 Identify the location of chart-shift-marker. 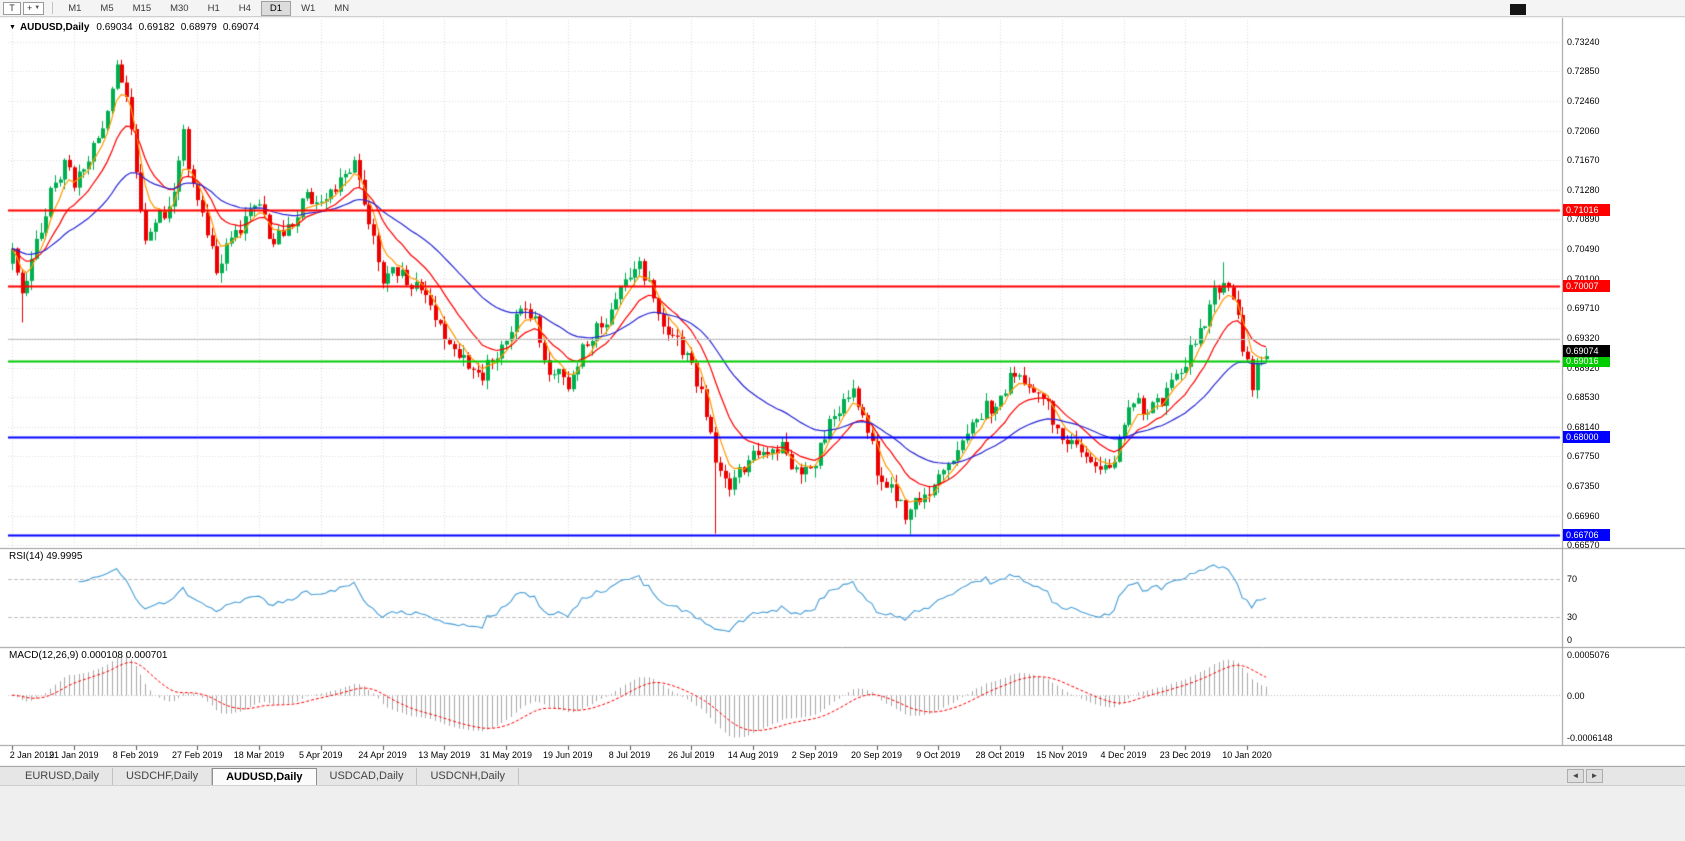
(1518, 9).